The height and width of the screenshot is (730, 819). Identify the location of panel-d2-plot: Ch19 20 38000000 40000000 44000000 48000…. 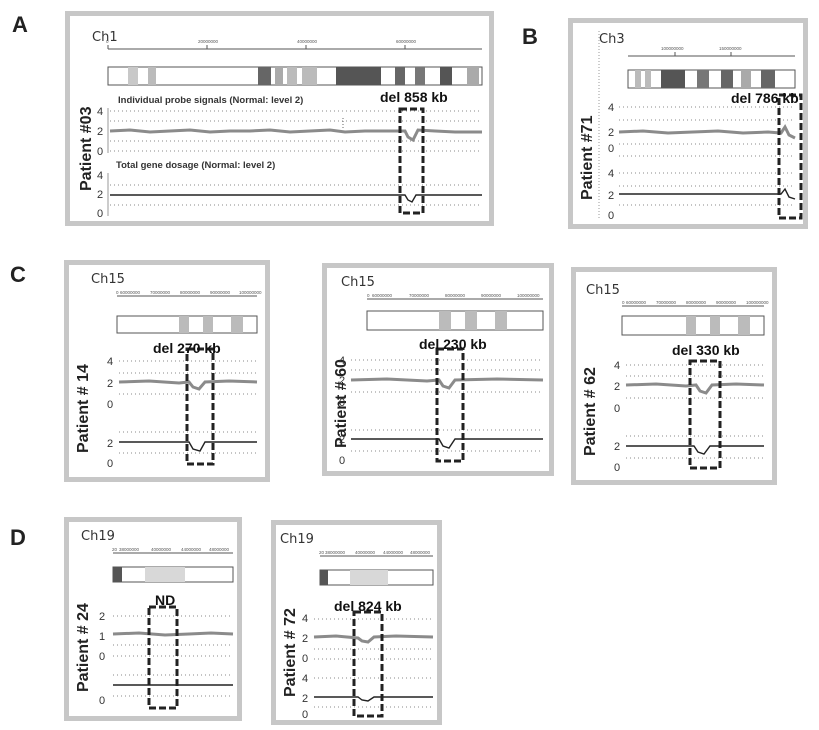
(357, 626).